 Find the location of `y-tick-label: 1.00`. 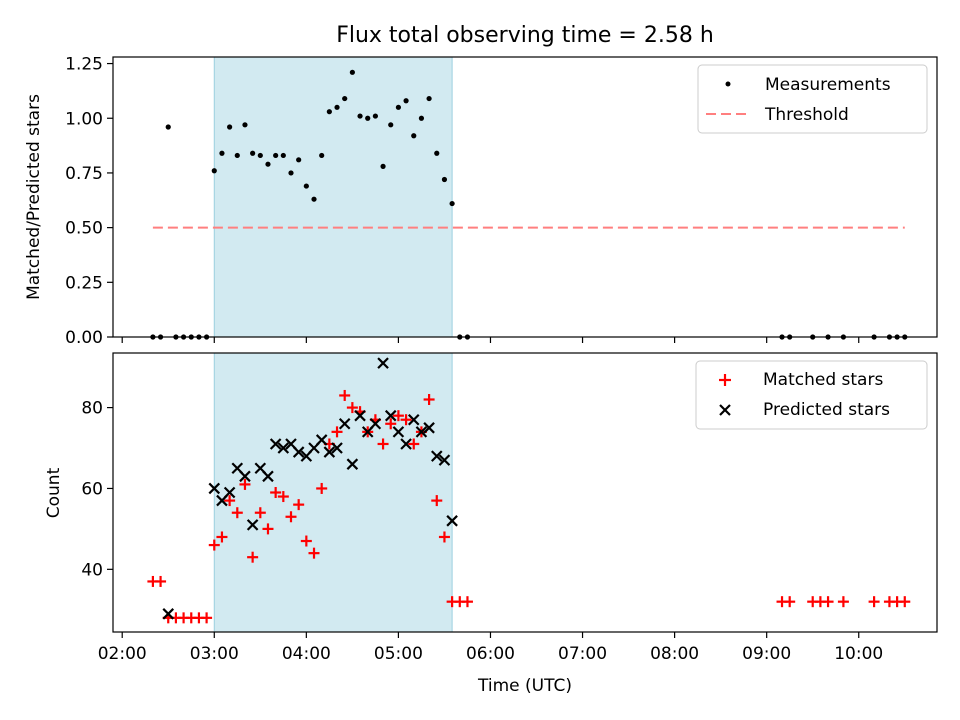

y-tick-label: 1.00 is located at coordinates (84, 119).